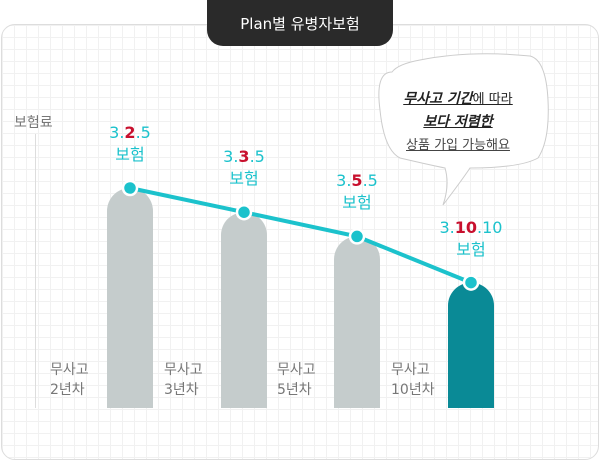 The image size is (600, 460). What do you see at coordinates (458, 122) in the screenshot?
I see `callout-text: 무사고 기간에 따라 보다 저렴한 상품 가입 가능해요` at bounding box center [458, 122].